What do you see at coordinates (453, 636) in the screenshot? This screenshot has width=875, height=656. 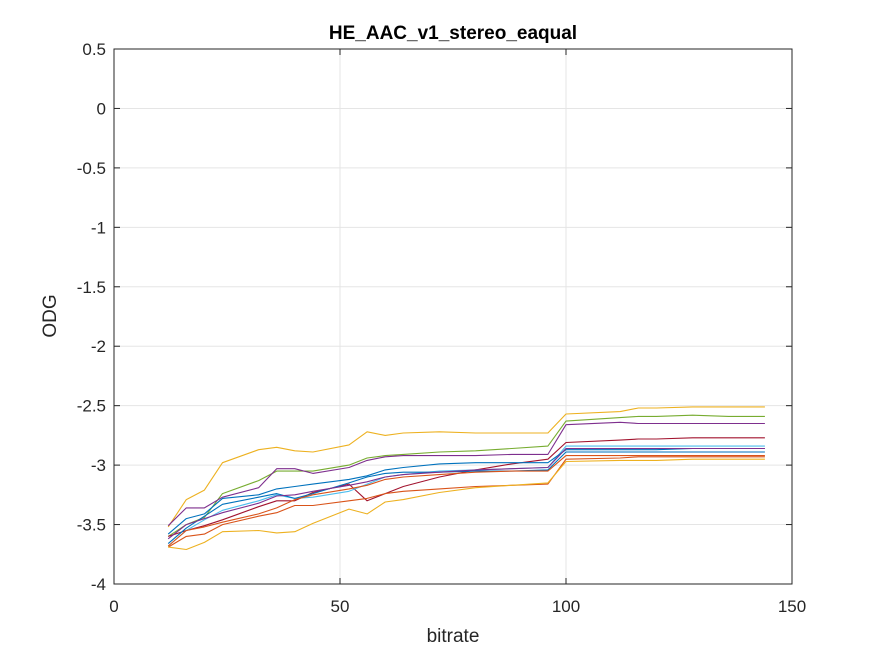 I see `x-axis-label: bitrate` at bounding box center [453, 636].